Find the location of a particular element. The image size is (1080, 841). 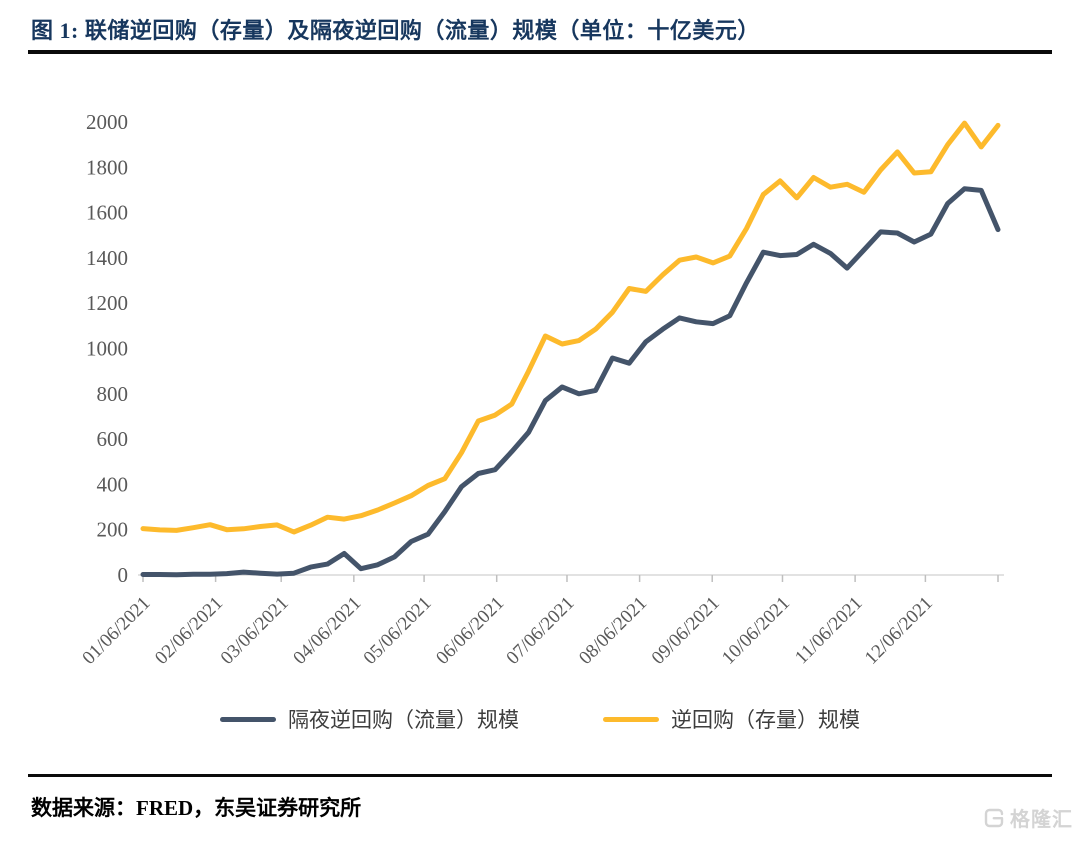

y-tick-label: 1000 is located at coordinates (107, 349).